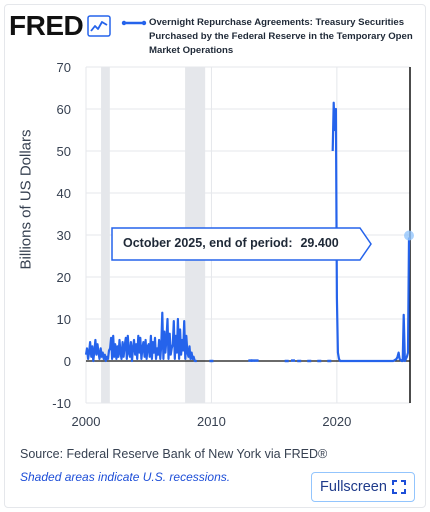 This screenshot has width=430, height=512. What do you see at coordinates (64, 109) in the screenshot?
I see `y-tick-60: 60` at bounding box center [64, 109].